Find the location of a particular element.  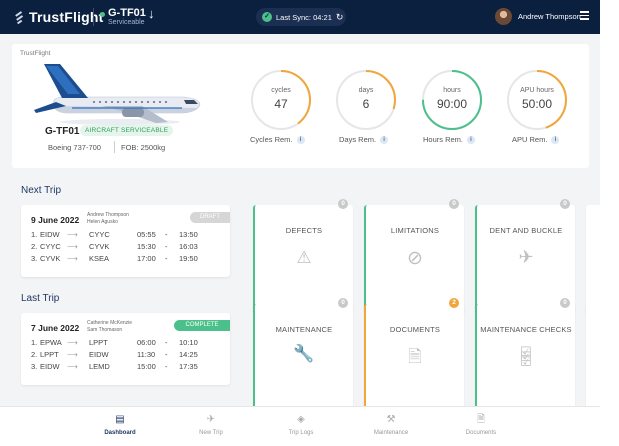

leg-destination: LPPT is located at coordinates (98, 342).